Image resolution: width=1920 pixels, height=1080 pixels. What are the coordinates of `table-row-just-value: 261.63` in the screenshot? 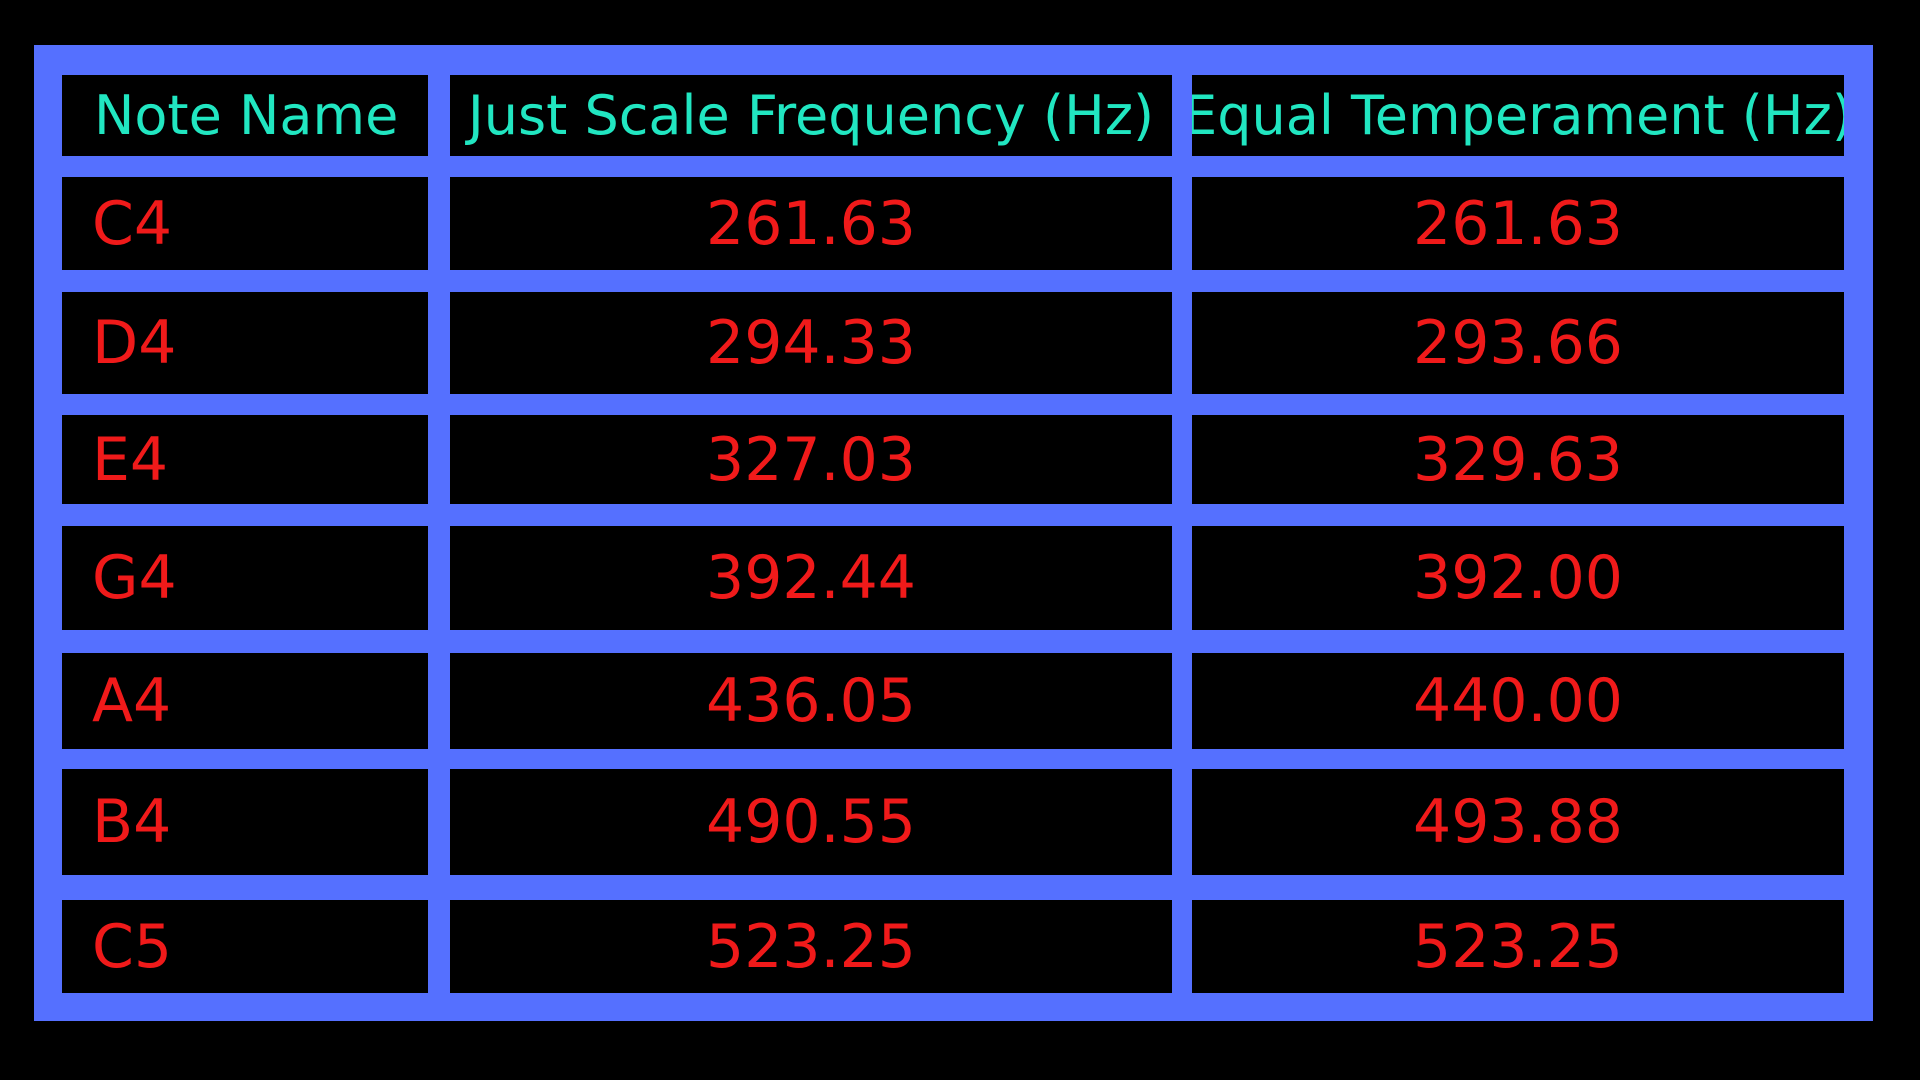 It's located at (811, 223).